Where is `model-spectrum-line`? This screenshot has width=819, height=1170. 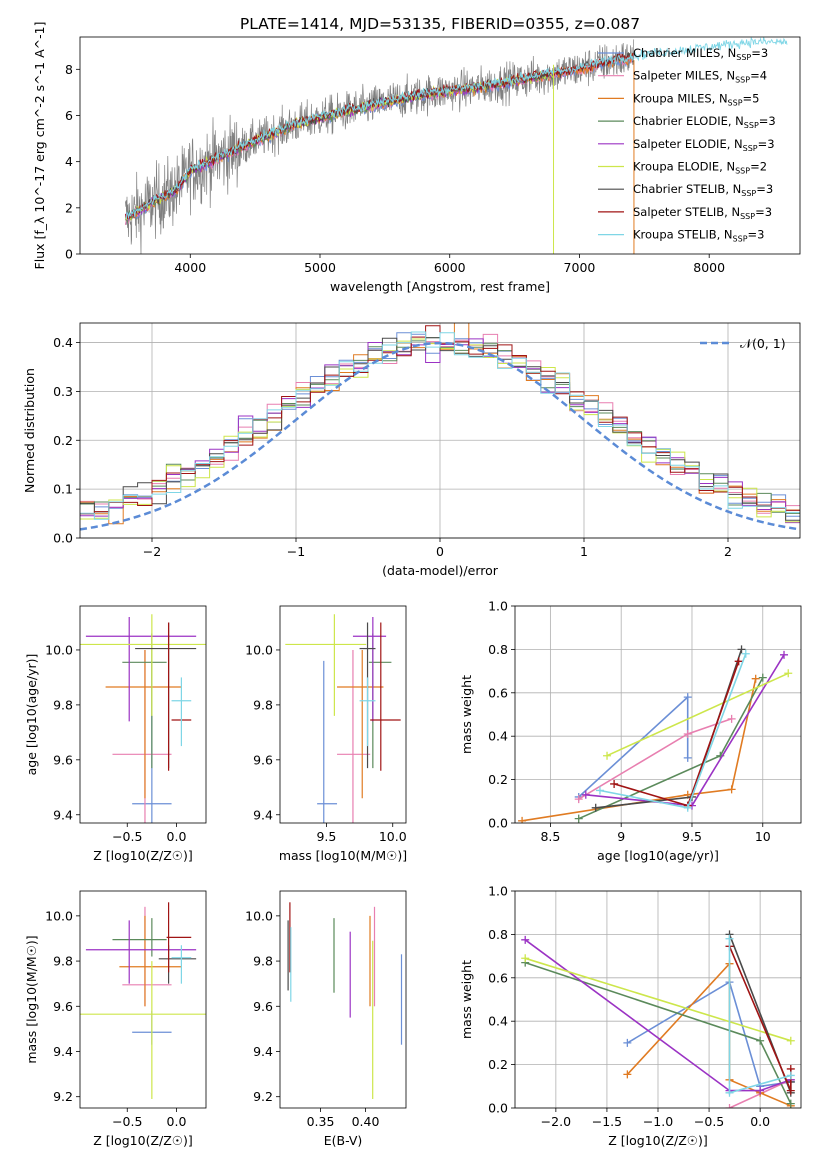 model-spectrum-line is located at coordinates (456, 128).